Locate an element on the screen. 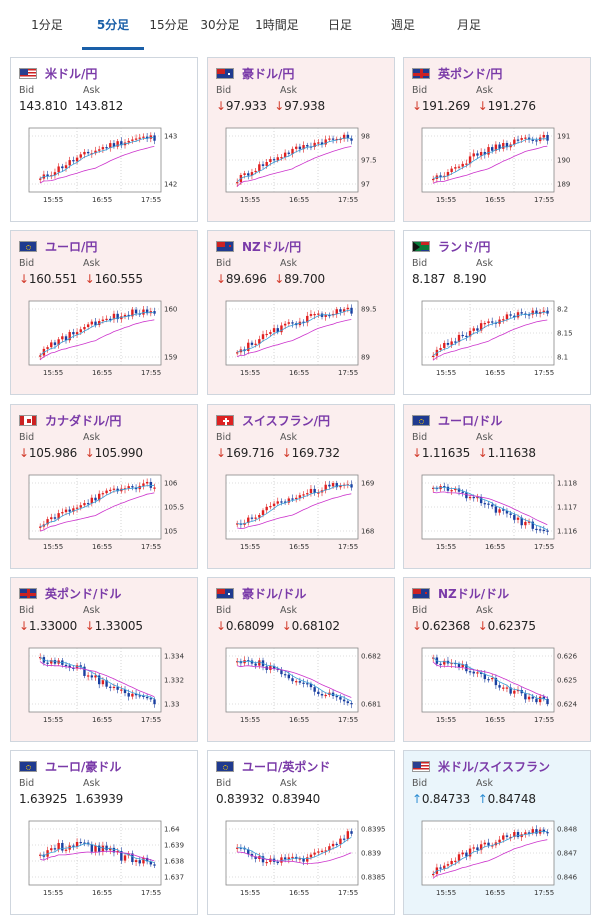 The image size is (597, 922). price-chart: 8.2 8.15 8.1 15:55 16:55 17:55 is located at coordinates (502, 339).